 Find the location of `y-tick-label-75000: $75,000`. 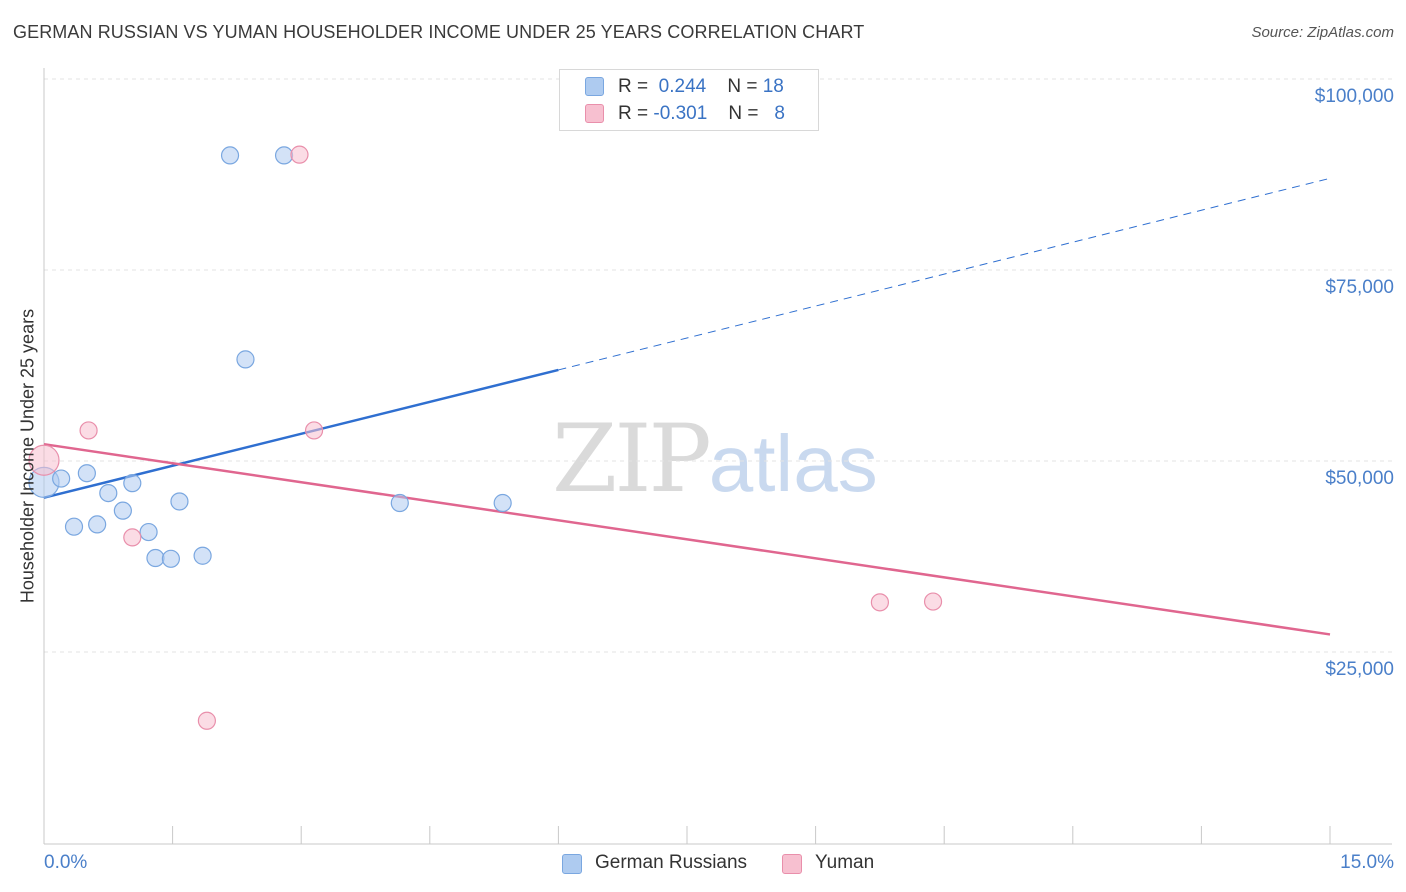

y-tick-label-75000: $75,000 is located at coordinates (1359, 287).